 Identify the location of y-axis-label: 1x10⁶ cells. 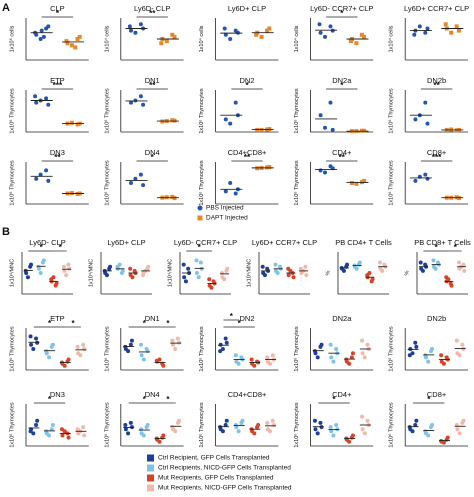
(11, 38).